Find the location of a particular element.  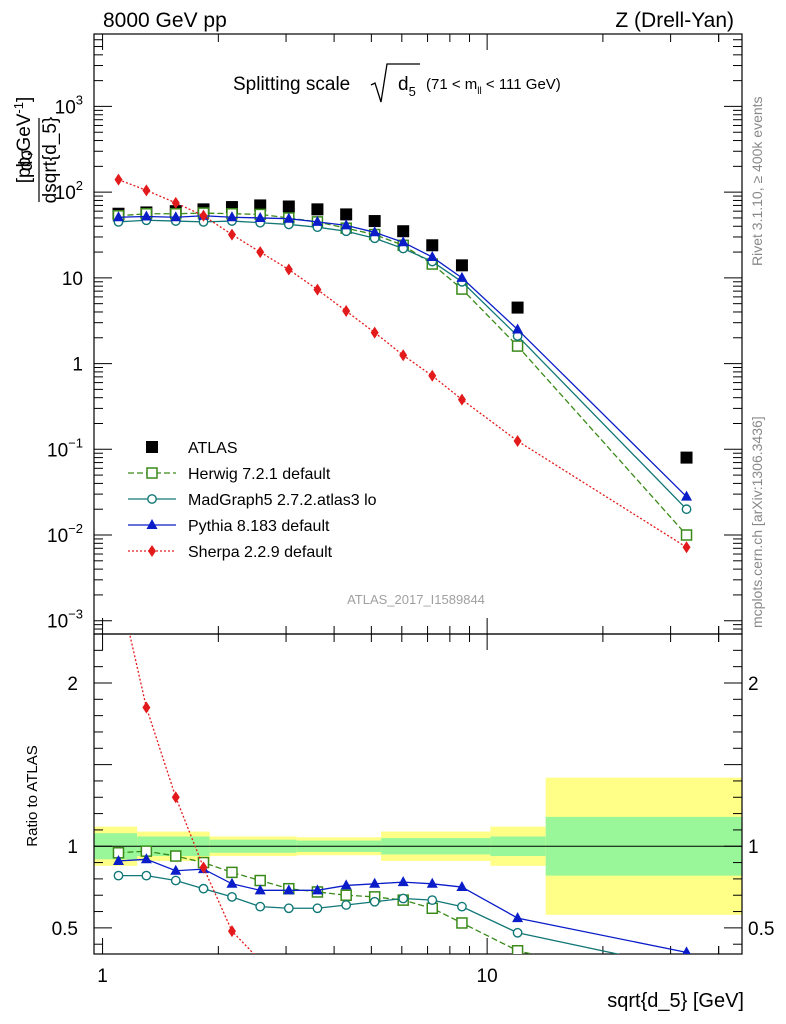

x-tick-label: 1 is located at coordinates (102, 976).